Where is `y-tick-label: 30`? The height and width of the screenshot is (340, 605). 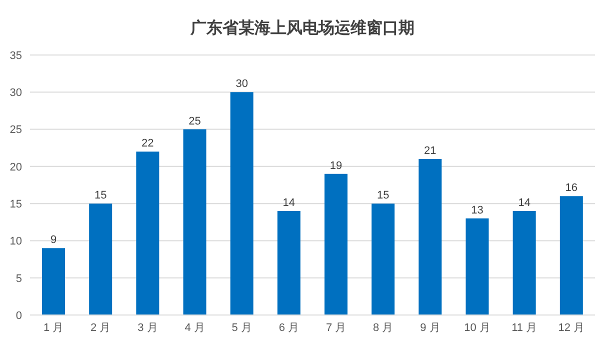 y-tick-label: 30 is located at coordinates (16, 93).